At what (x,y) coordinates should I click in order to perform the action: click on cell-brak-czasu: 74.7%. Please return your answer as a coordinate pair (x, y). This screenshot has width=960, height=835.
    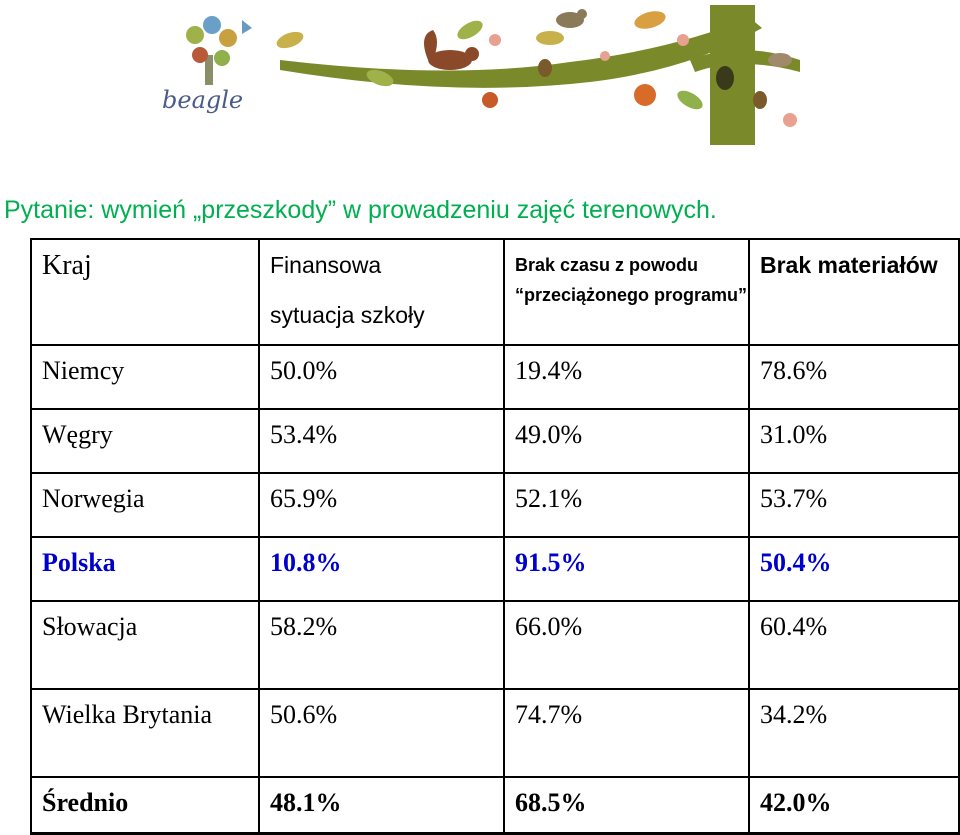
    Looking at the image, I should click on (626, 733).